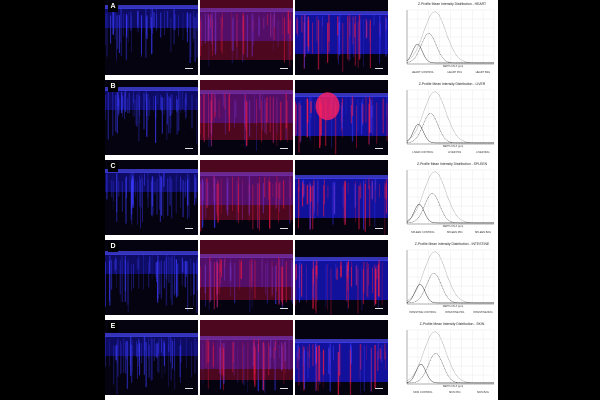 This screenshot has height=400, width=600. I want to click on legend-entry: HEART B2G, so click(483, 72).